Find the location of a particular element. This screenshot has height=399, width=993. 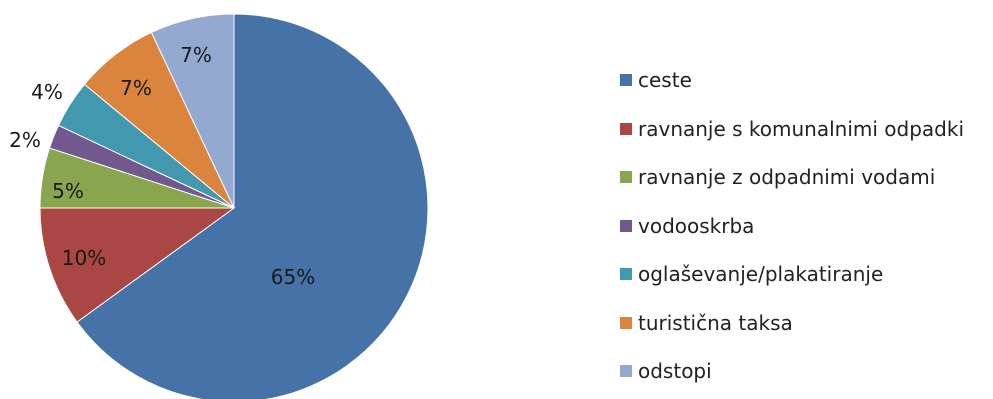

legend-item-5: oglaševanje/plakatiranje is located at coordinates (792, 274).